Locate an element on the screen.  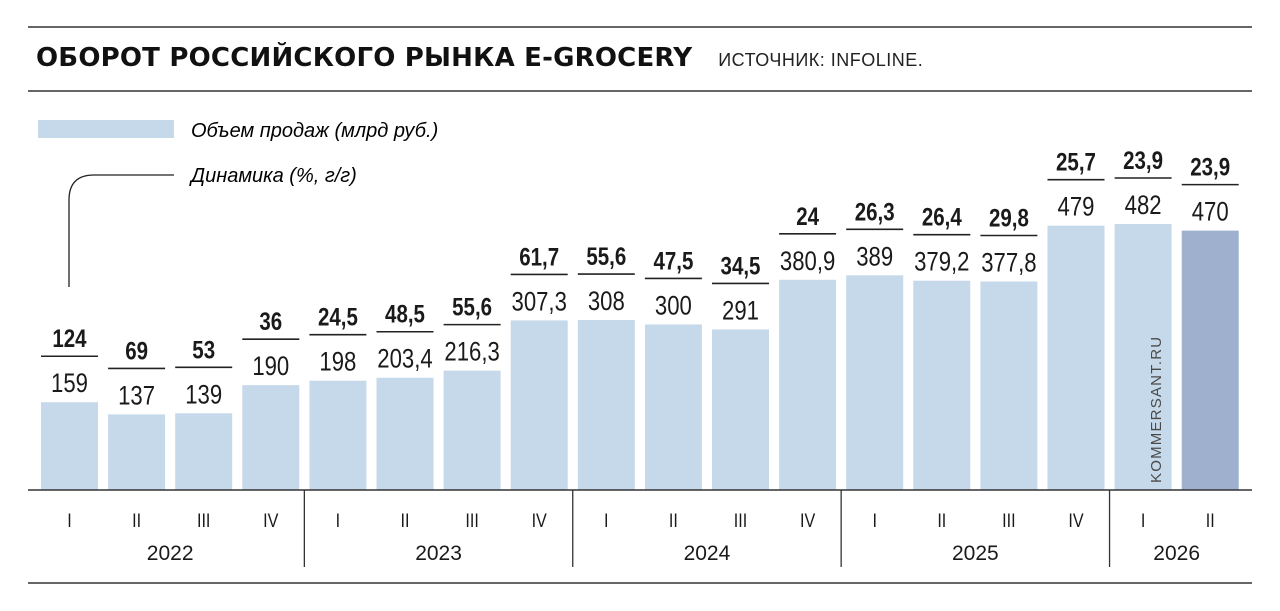
year-label: 2025 is located at coordinates (975, 553).